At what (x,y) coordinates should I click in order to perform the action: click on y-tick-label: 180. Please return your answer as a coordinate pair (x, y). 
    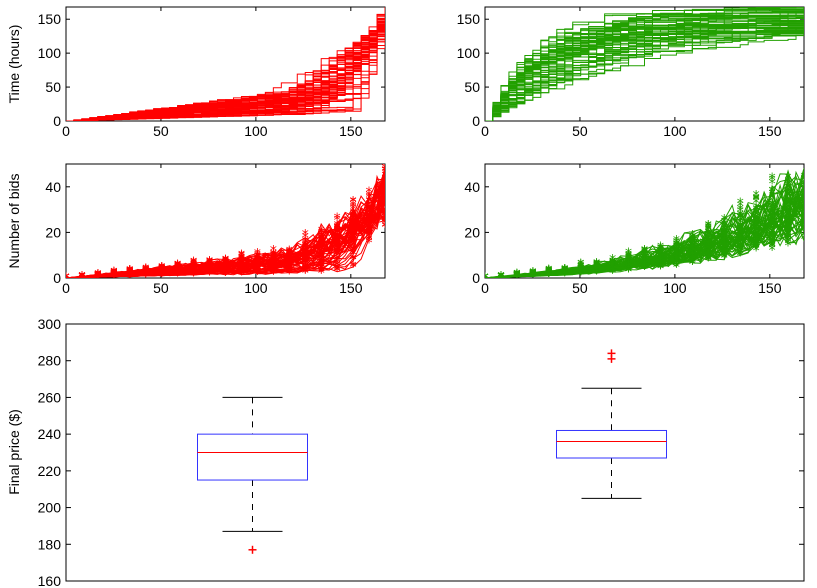
    Looking at the image, I should click on (50, 544).